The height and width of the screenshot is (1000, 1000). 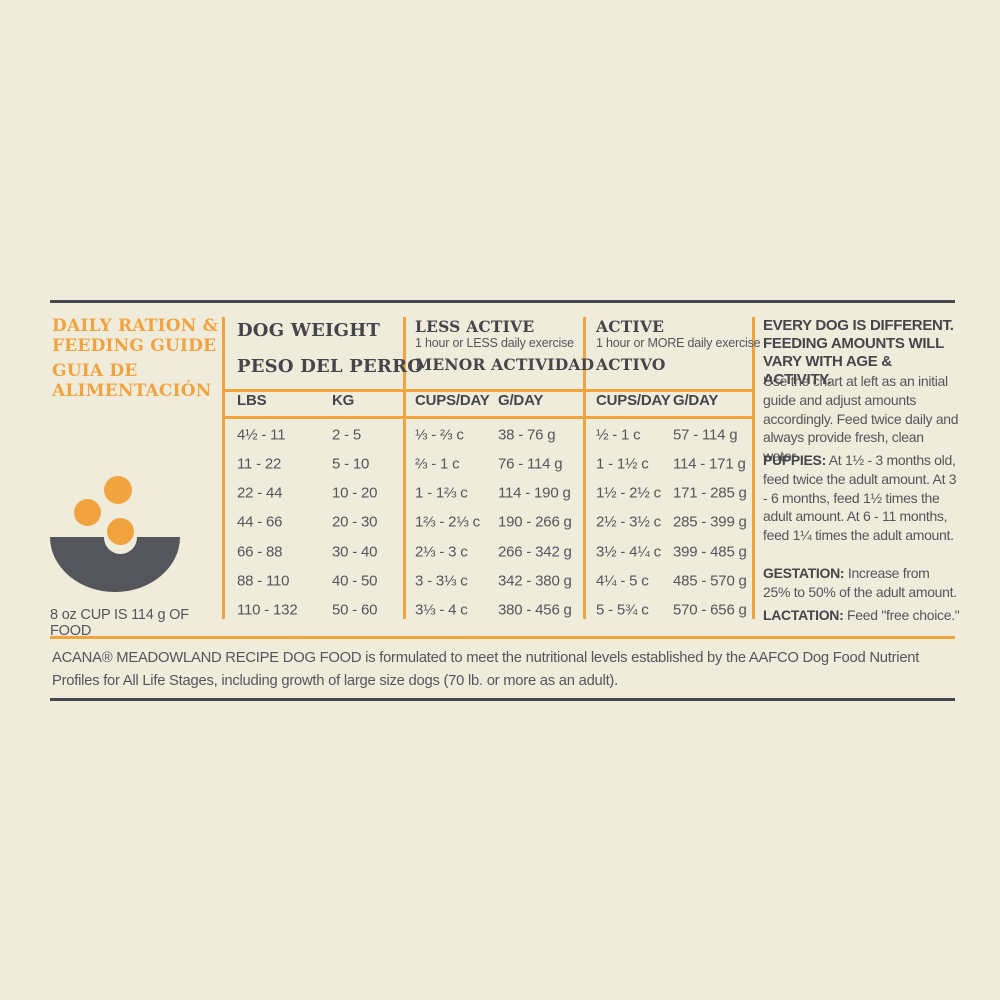 I want to click on cup-measure-note: 8 oz CUP IS 114 g OF FOOD, so click(x=119, y=623).